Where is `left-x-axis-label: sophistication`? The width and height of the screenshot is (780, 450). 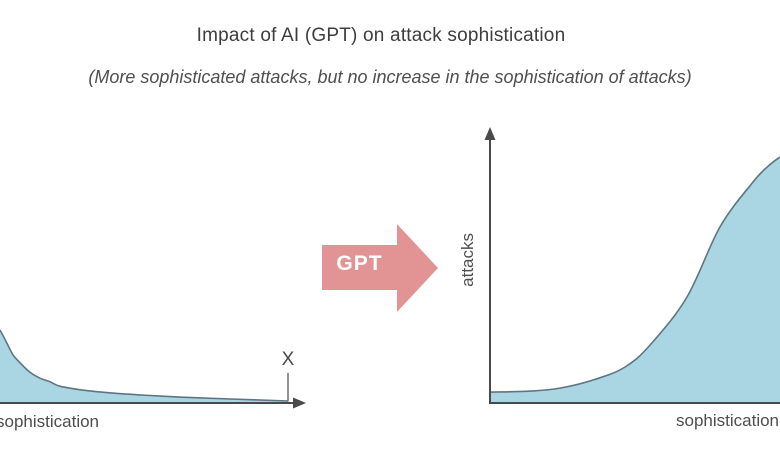 left-x-axis-label: sophistication is located at coordinates (50, 421).